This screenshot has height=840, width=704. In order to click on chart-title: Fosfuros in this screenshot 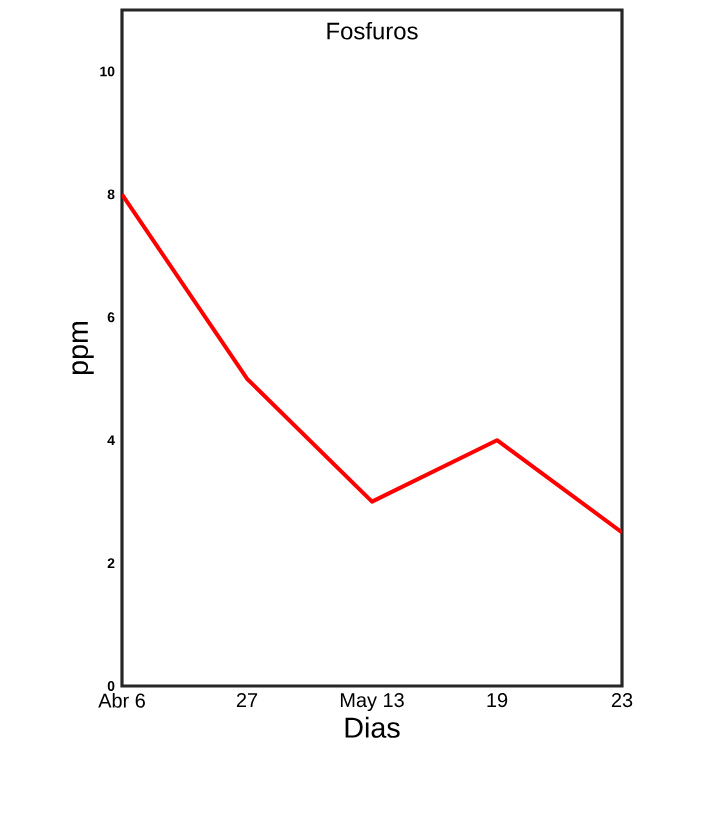, I will do `click(372, 30)`.